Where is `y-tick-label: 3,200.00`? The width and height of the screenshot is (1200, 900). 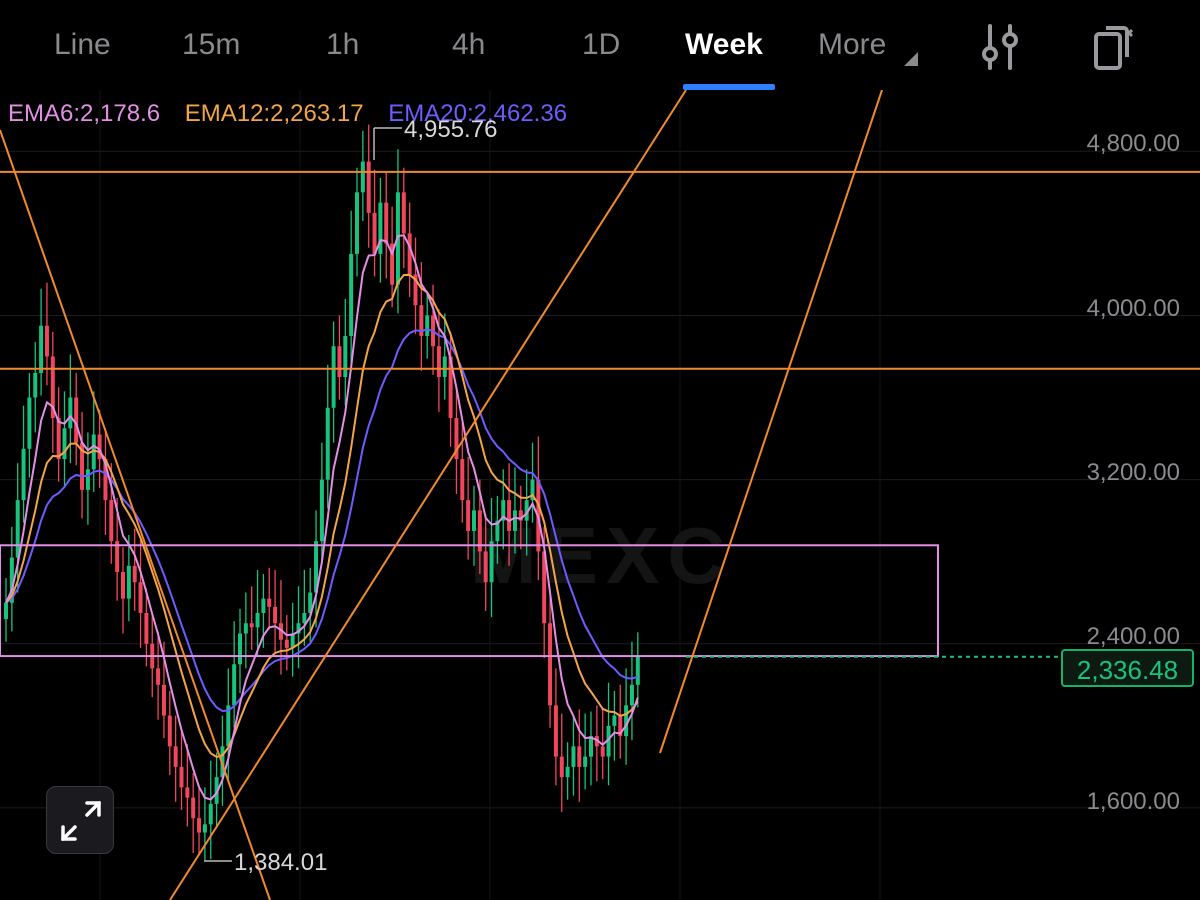
y-tick-label: 3,200.00 is located at coordinates (1133, 472).